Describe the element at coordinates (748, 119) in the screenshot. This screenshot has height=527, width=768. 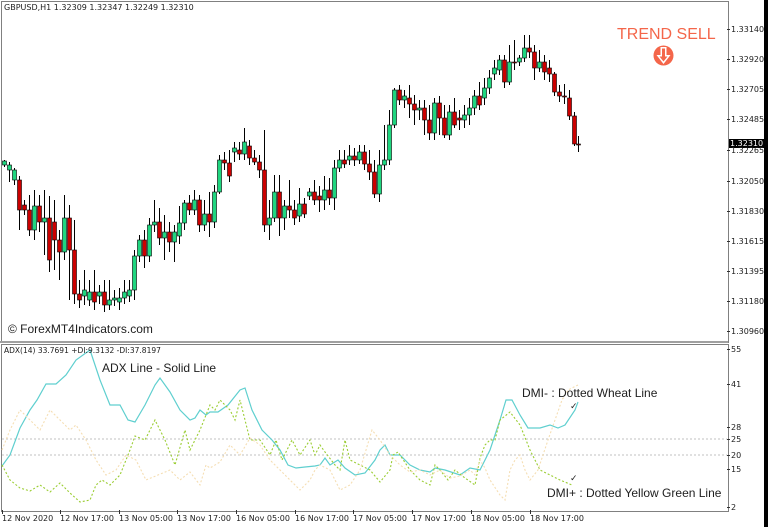
I see `price-axis-label: 1.32485` at that location.